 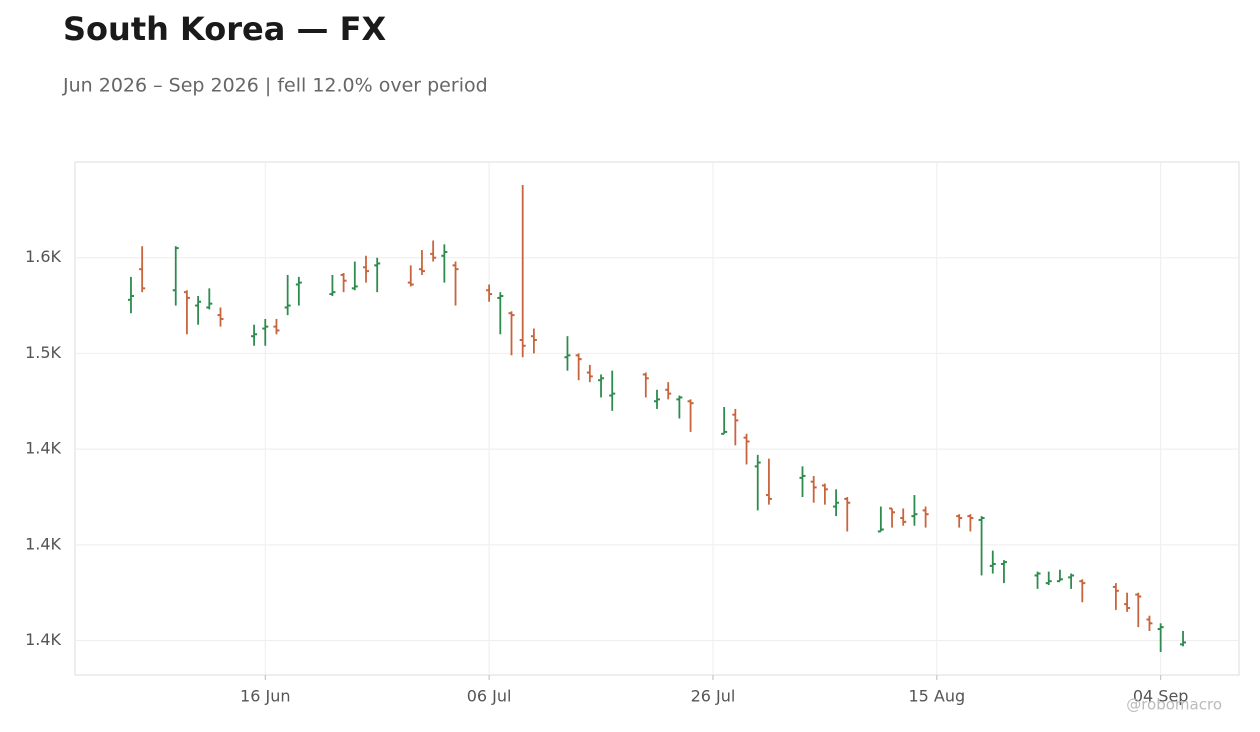 I want to click on x-tick-label: 06 Jul, so click(x=489, y=696).